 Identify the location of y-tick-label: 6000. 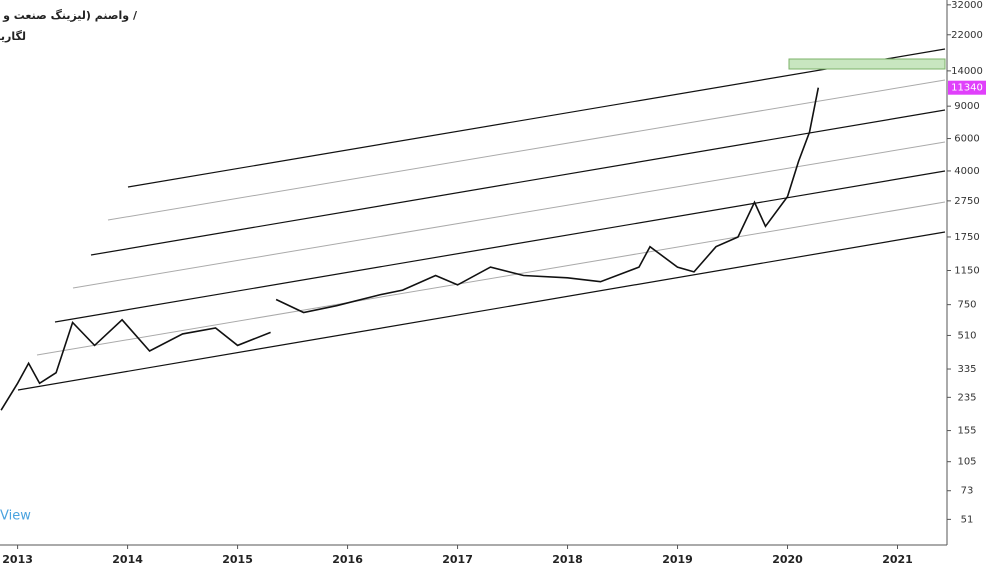
(966, 139).